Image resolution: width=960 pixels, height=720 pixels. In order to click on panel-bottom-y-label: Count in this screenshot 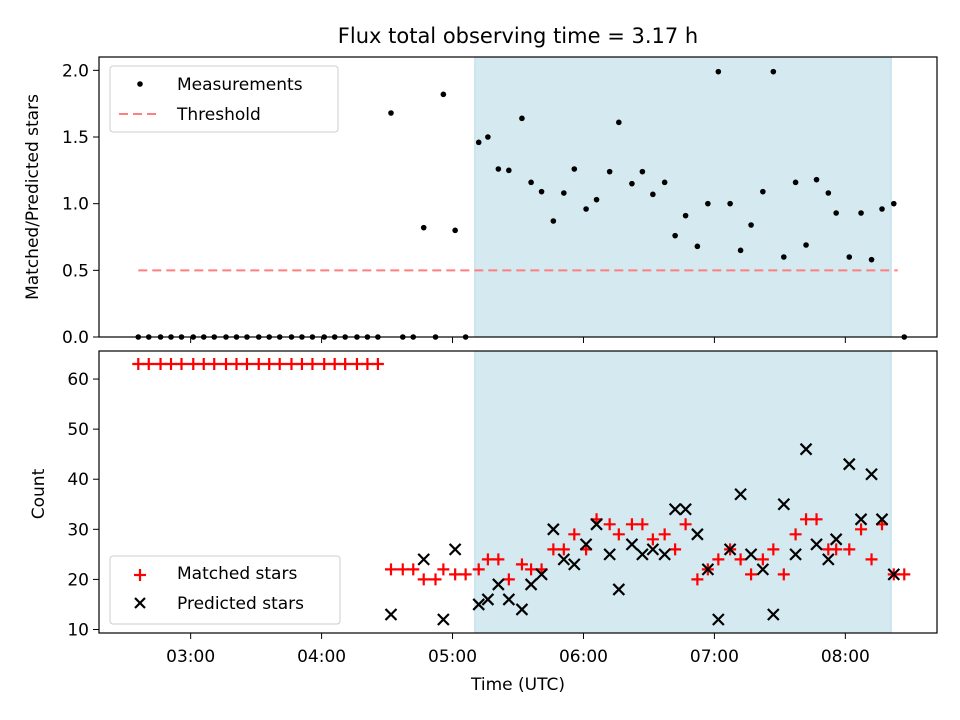, I will do `click(39, 493)`.